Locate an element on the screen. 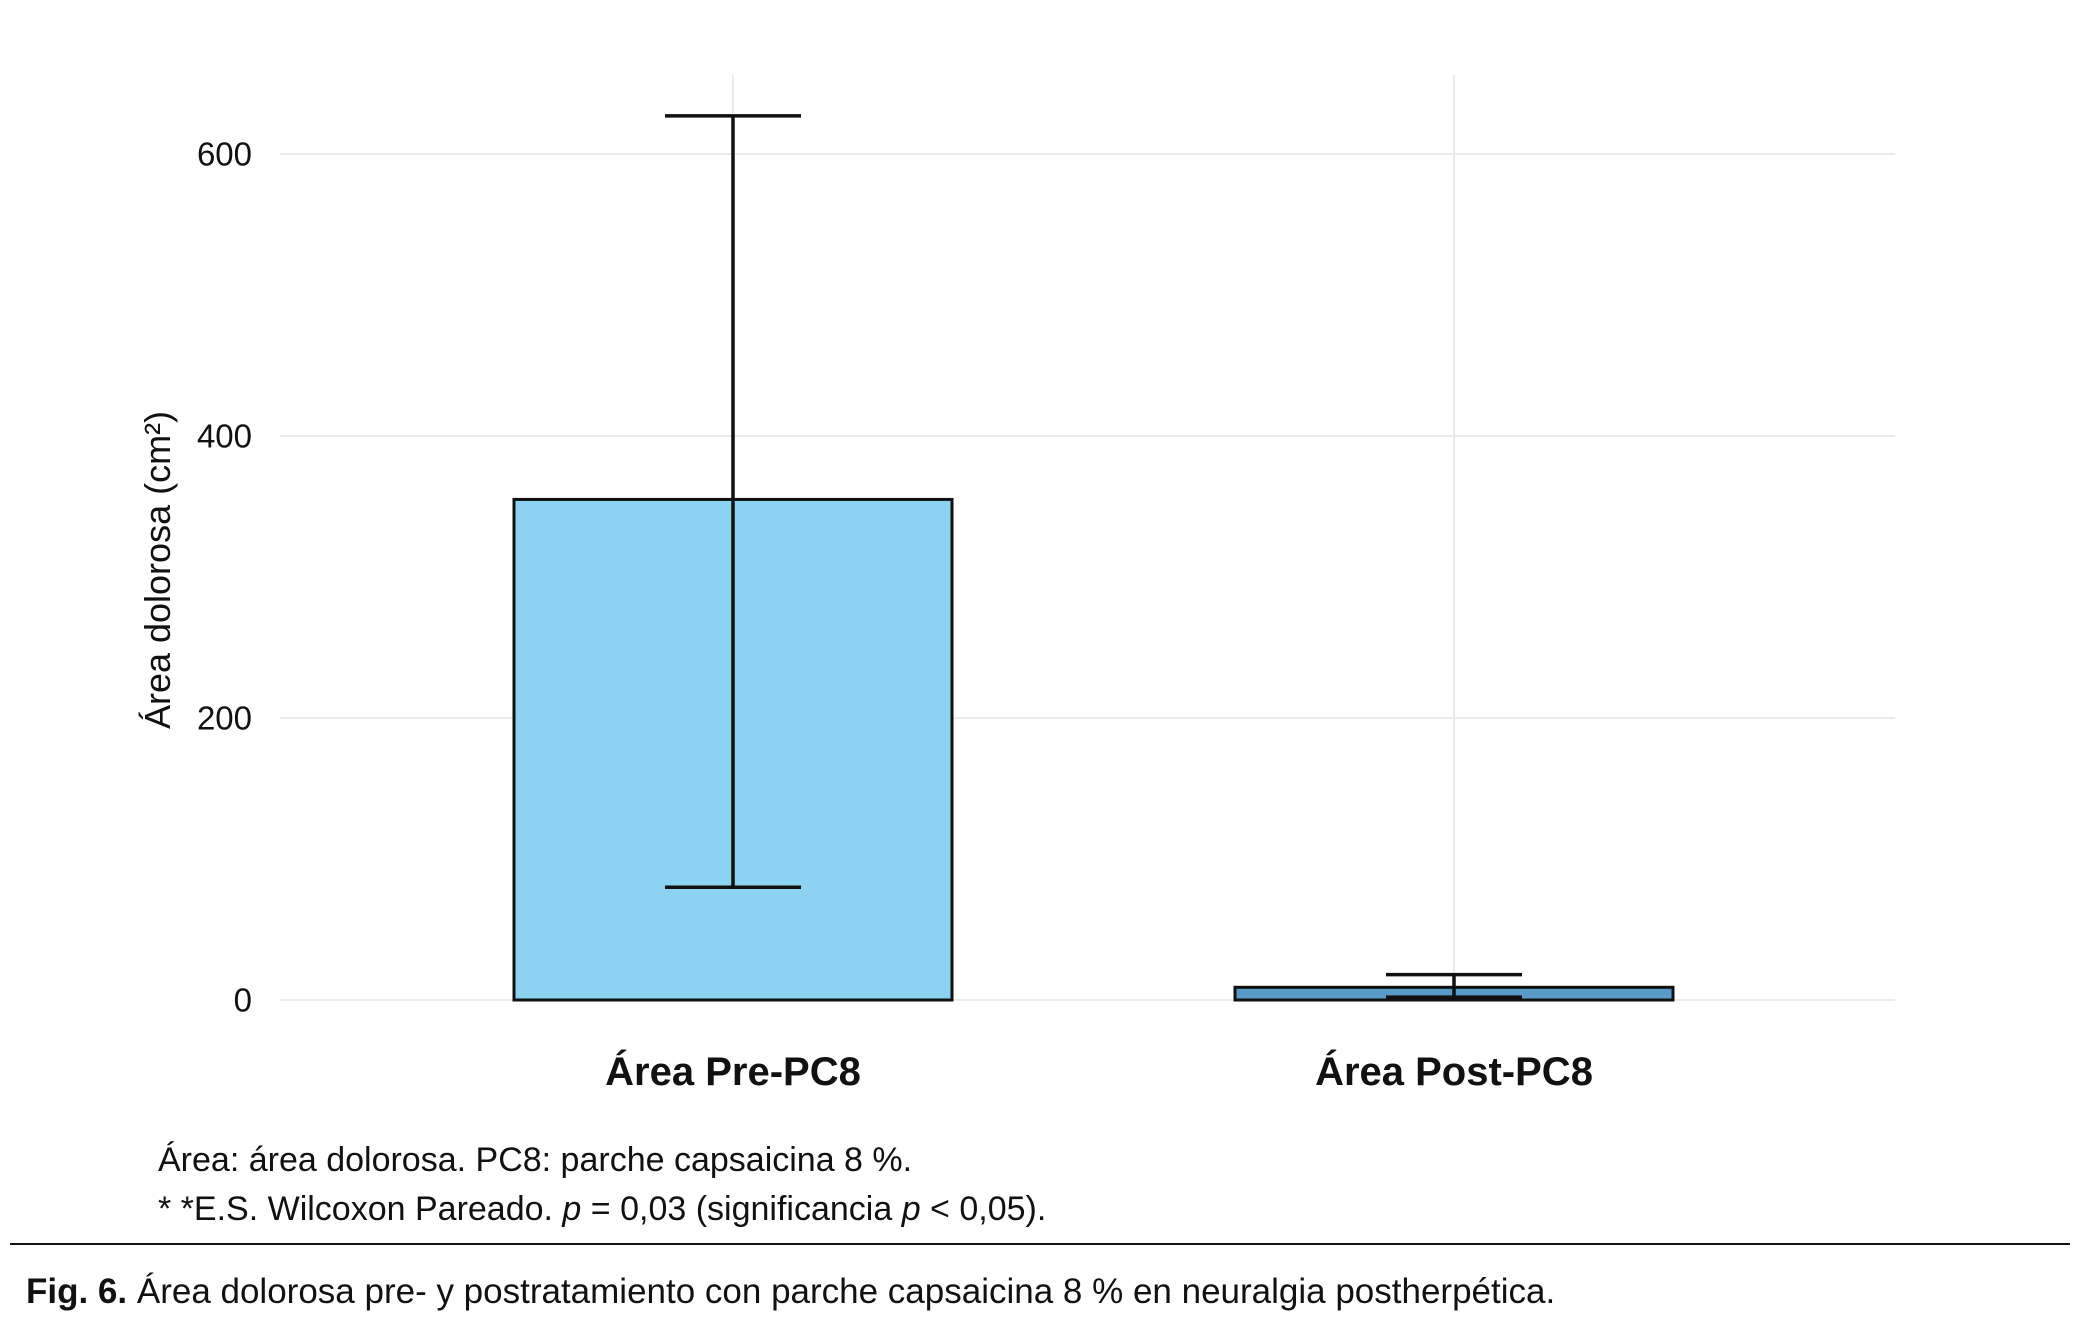  y-tick-label: 600 is located at coordinates (224, 153).